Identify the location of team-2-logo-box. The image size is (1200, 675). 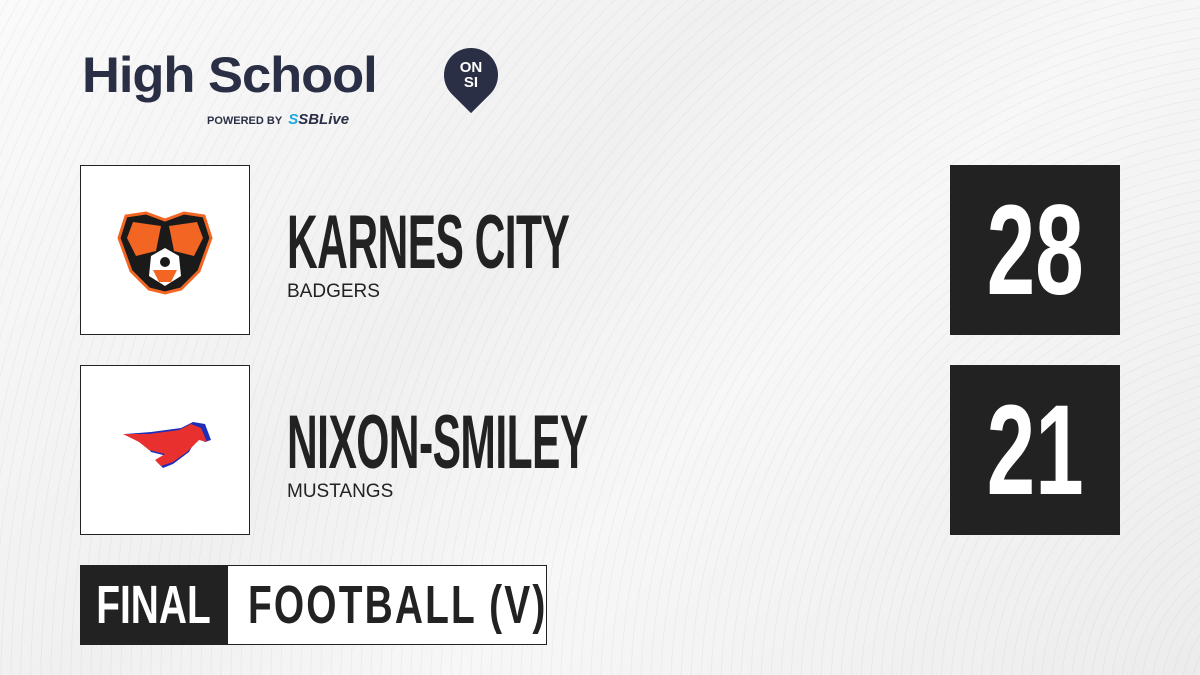
(165, 450).